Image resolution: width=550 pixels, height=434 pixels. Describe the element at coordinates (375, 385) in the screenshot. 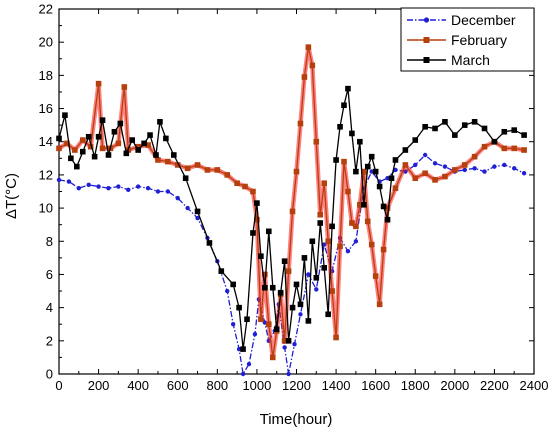

I see `x-tick-label: 1600` at that location.